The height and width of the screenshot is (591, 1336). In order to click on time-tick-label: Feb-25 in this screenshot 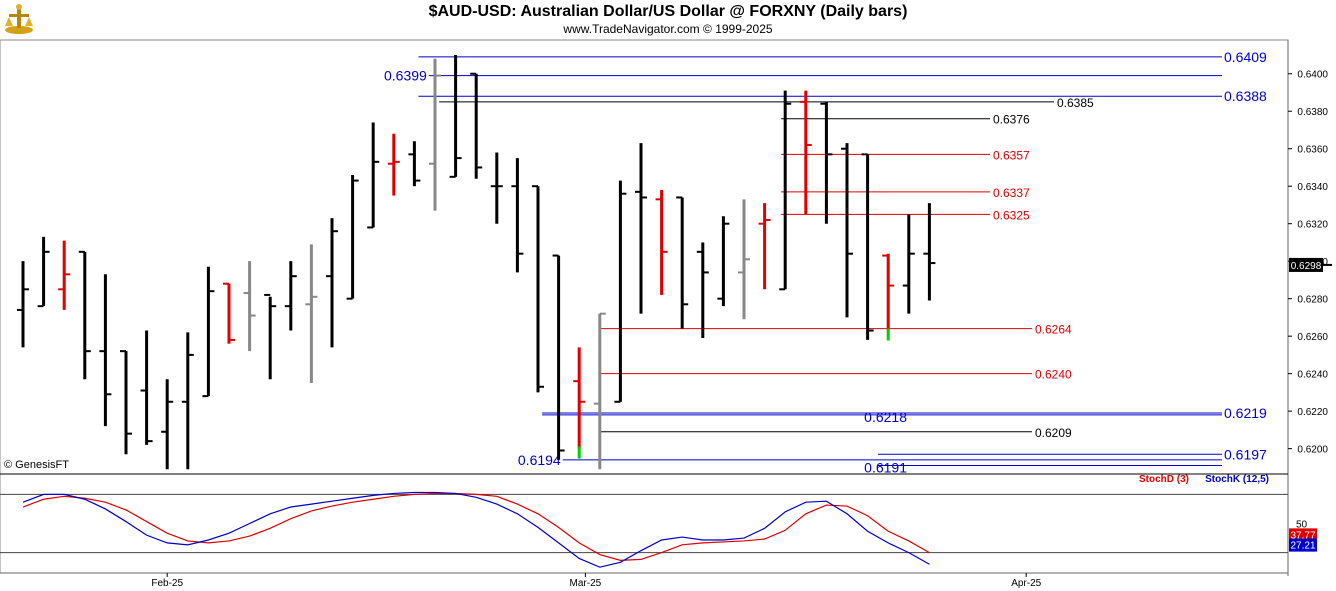, I will do `click(167, 583)`.